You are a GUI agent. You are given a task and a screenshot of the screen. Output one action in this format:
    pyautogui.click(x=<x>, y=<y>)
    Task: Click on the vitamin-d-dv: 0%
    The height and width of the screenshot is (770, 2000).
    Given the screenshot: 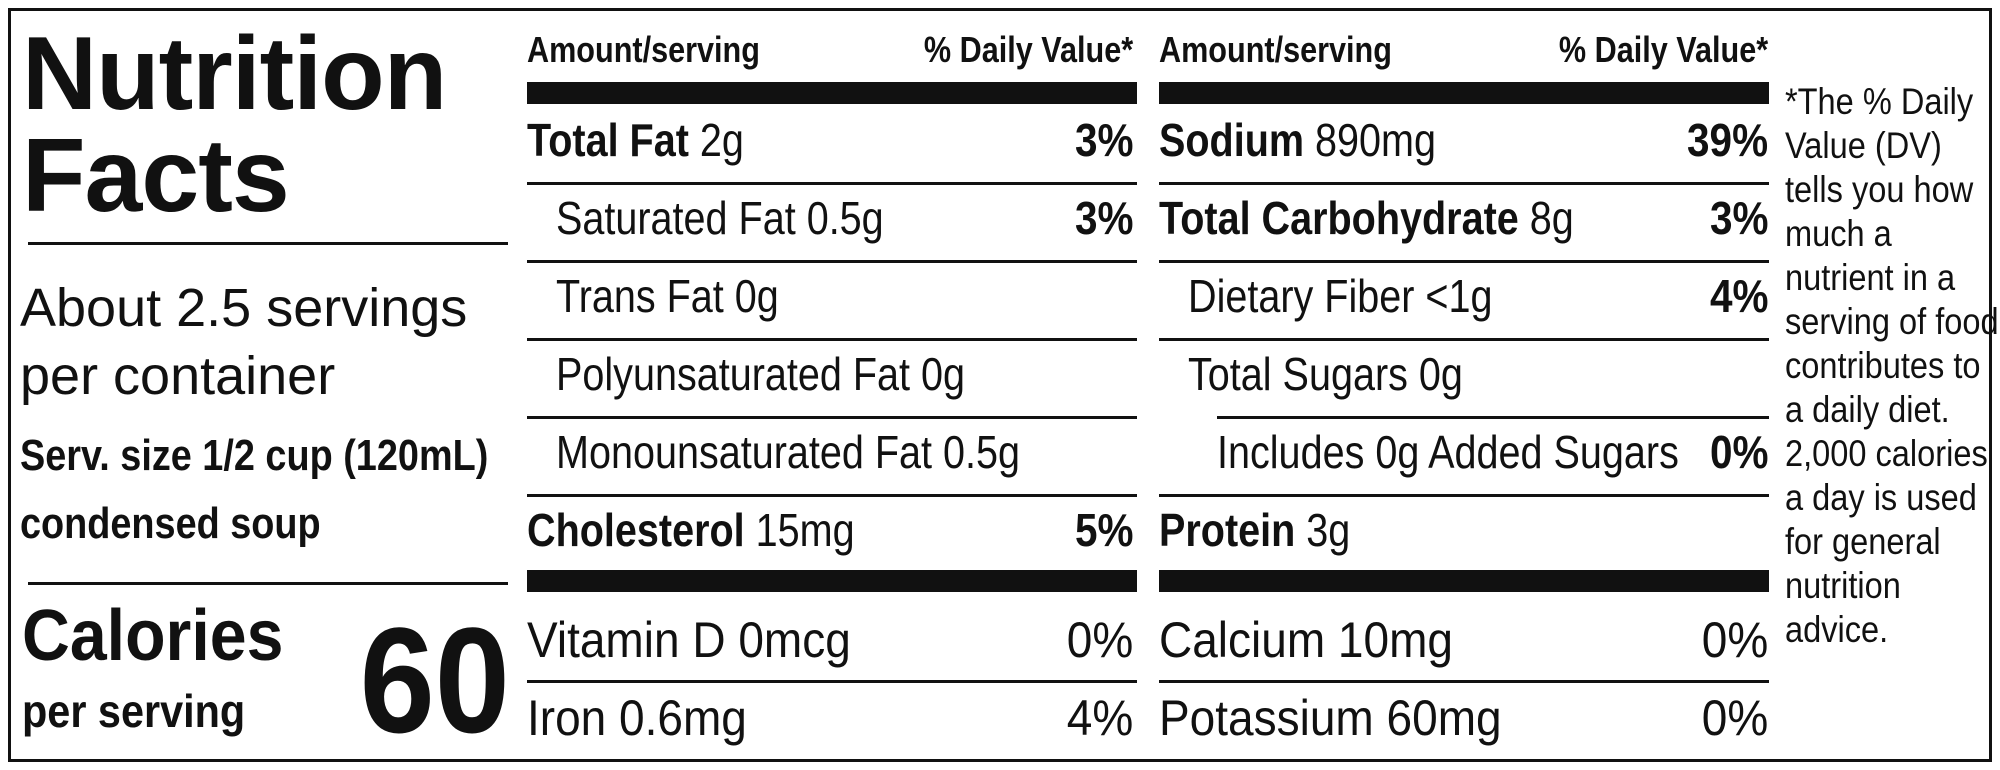 What is the action you would take?
    pyautogui.click(x=1099, y=640)
    